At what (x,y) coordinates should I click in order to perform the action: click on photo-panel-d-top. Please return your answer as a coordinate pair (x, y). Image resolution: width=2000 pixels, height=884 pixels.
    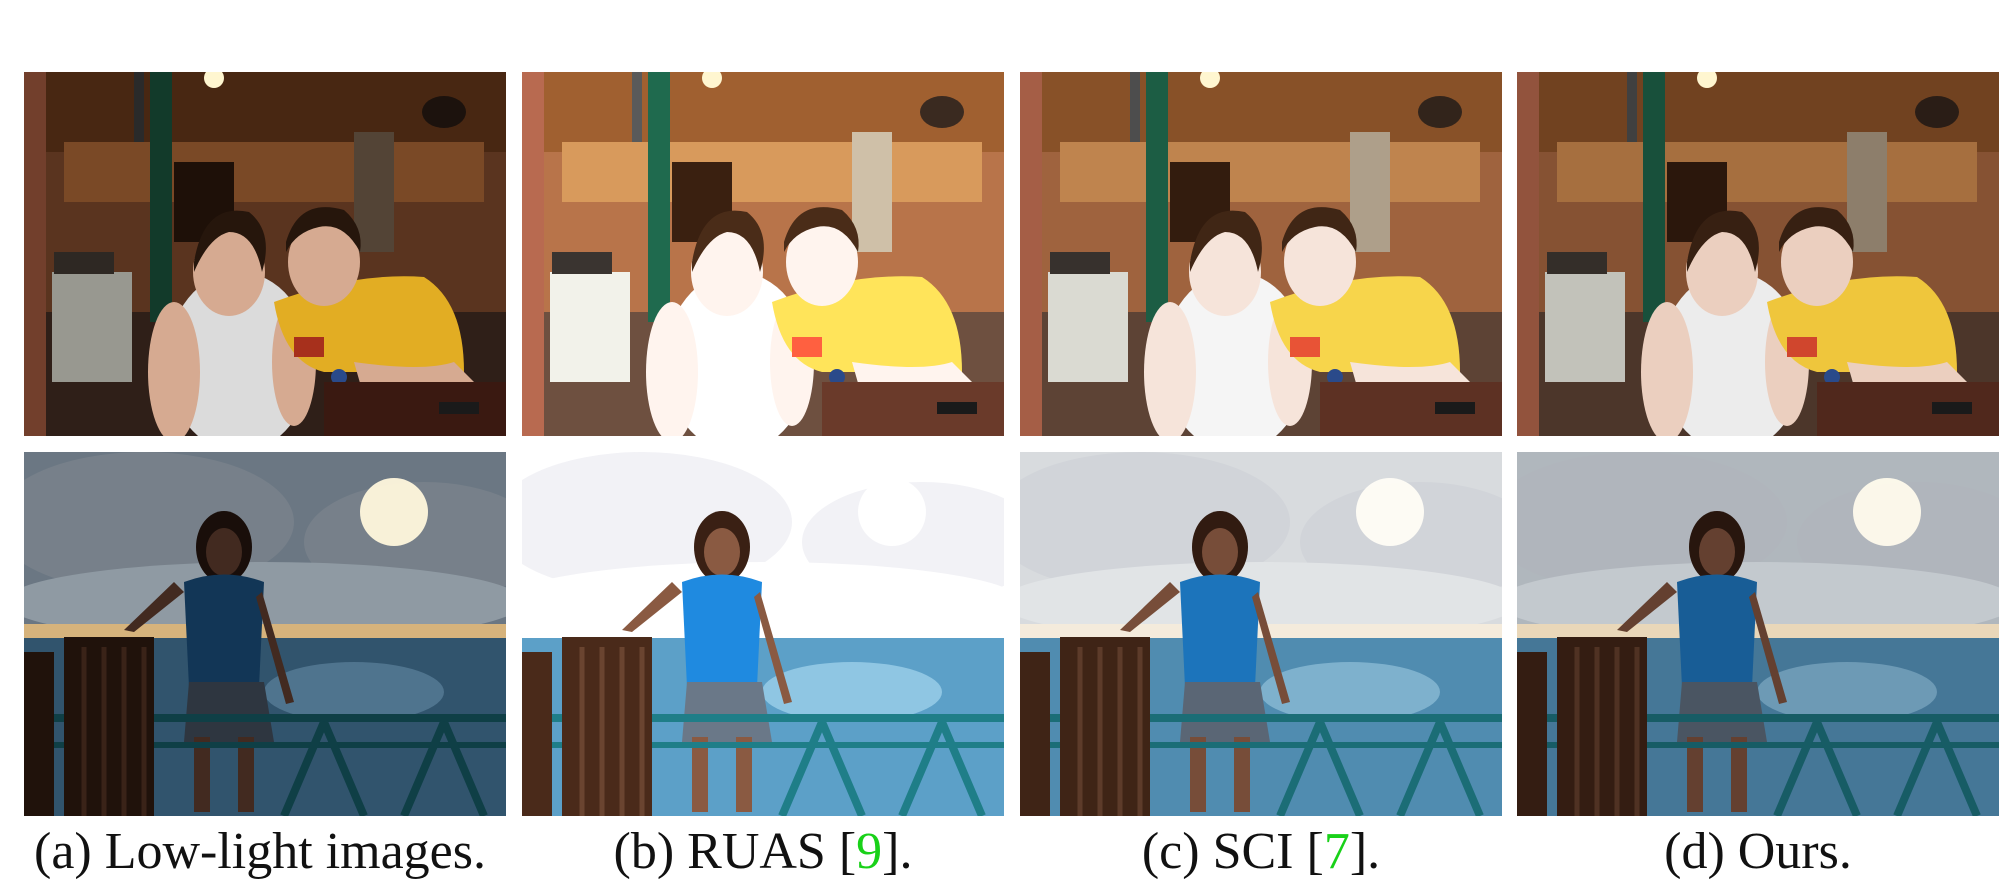
    Looking at the image, I should click on (1758, 254).